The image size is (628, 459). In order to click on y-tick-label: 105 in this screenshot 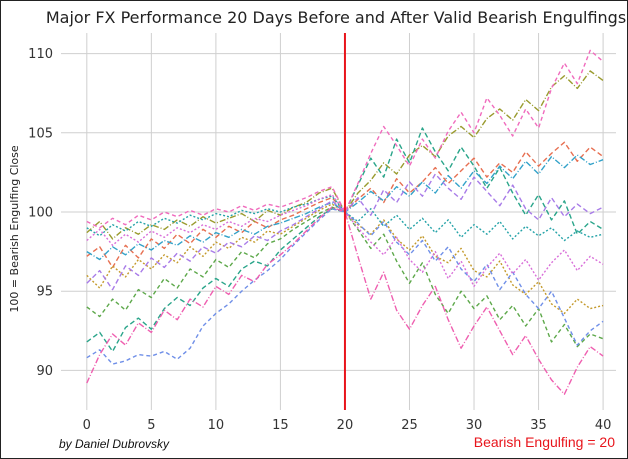, I will do `click(40, 133)`.